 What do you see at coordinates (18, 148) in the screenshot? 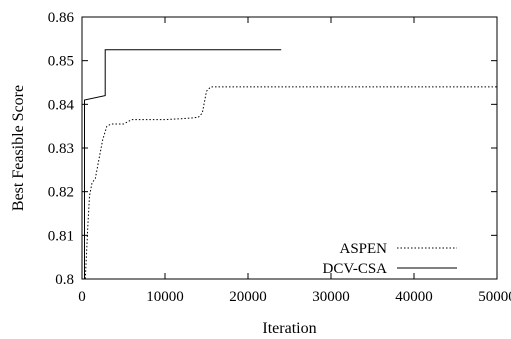
I see `y-axis-label: Best Feasible Score` at bounding box center [18, 148].